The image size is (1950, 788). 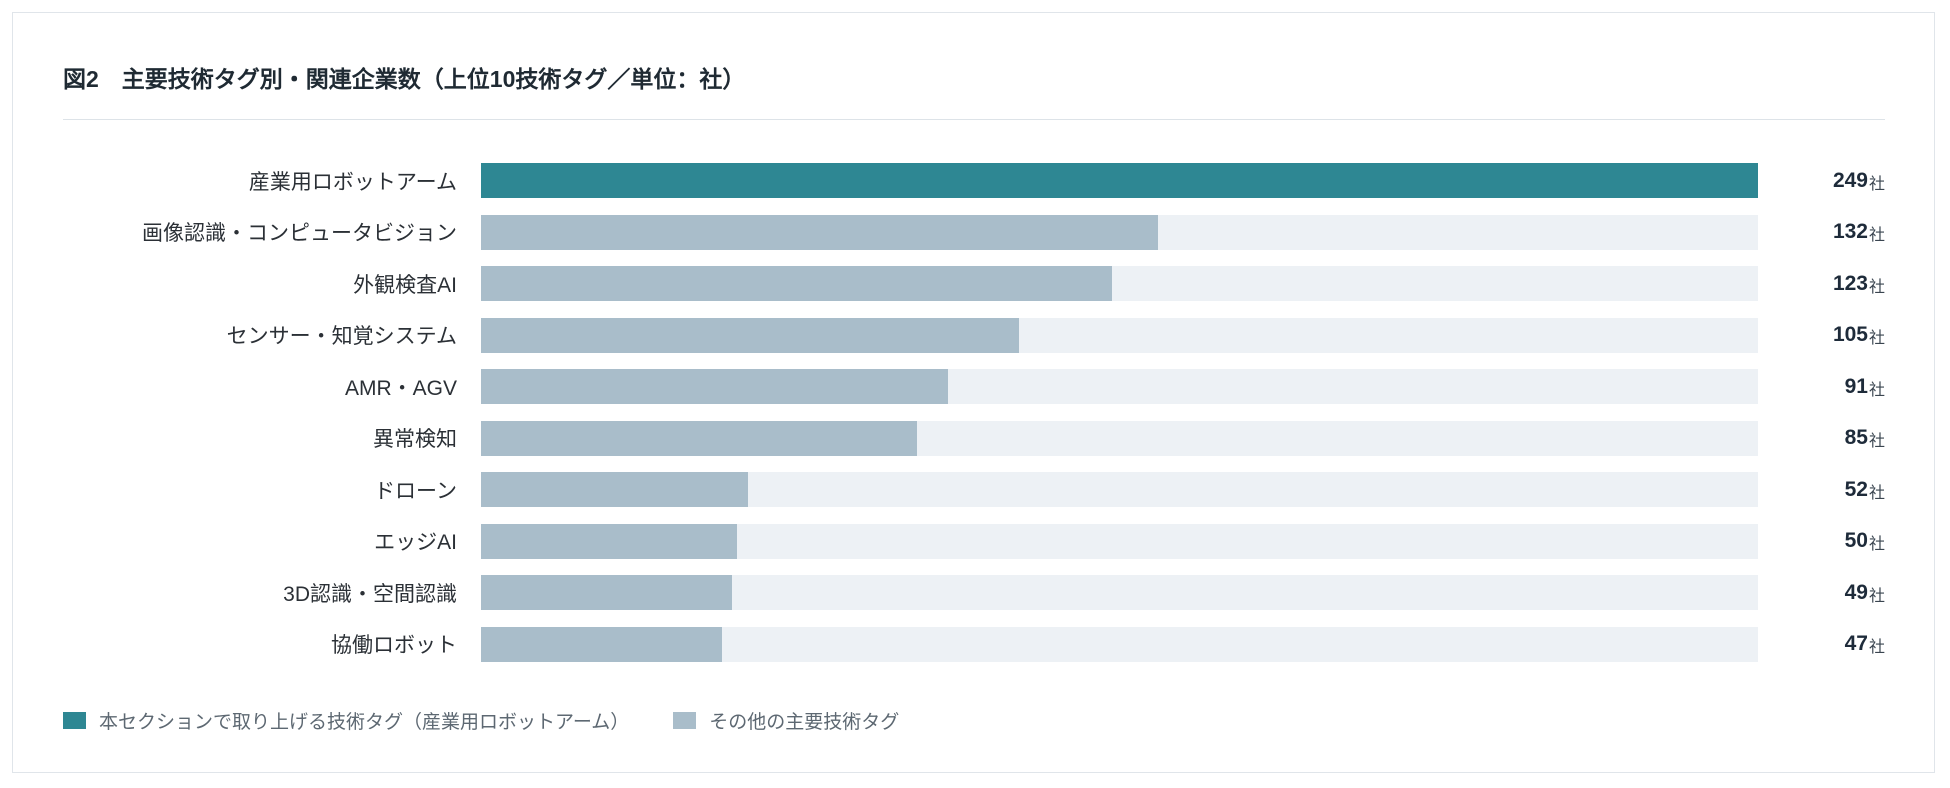 I want to click on bar-label: 外観検査AI, so click(x=405, y=285).